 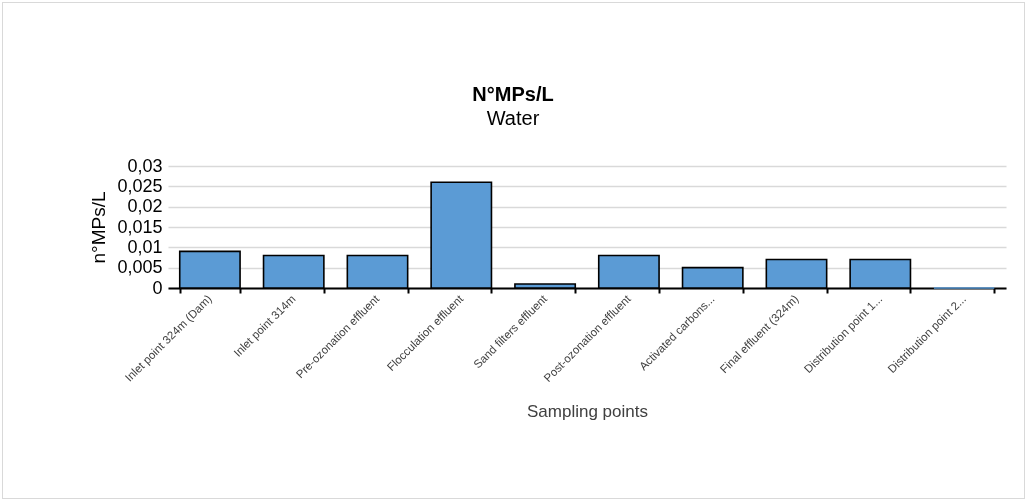 I want to click on chart-subtitle: Water, so click(x=513, y=118).